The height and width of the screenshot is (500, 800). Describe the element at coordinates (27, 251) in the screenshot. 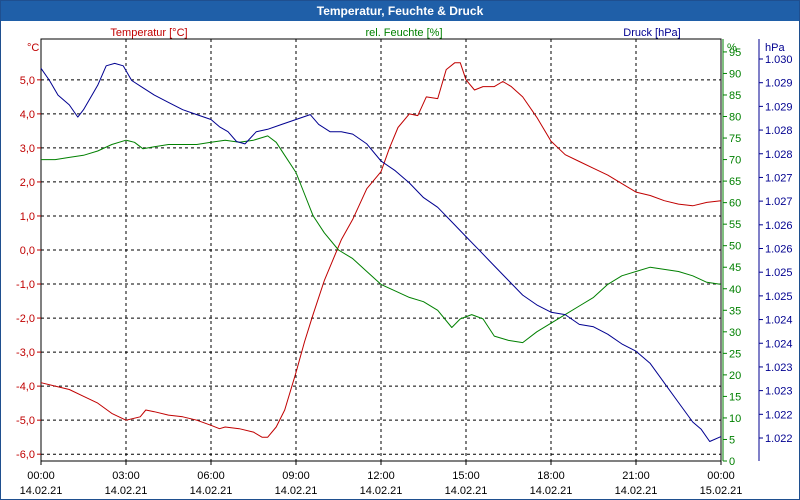

I see `temp-tick-label: 0,0` at that location.